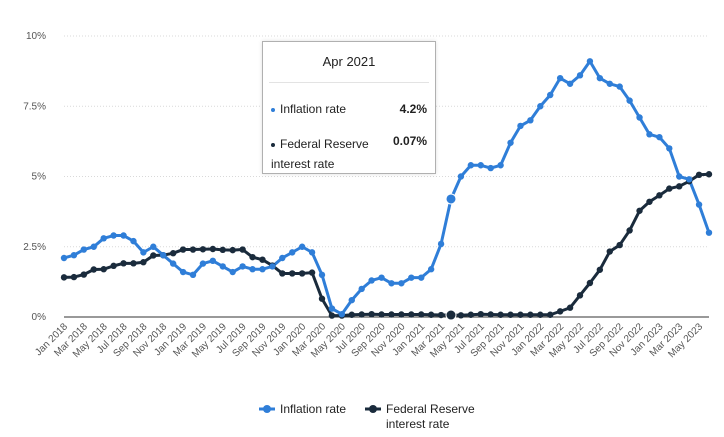  What do you see at coordinates (451, 199) in the screenshot?
I see `highlighted-point` at bounding box center [451, 199].